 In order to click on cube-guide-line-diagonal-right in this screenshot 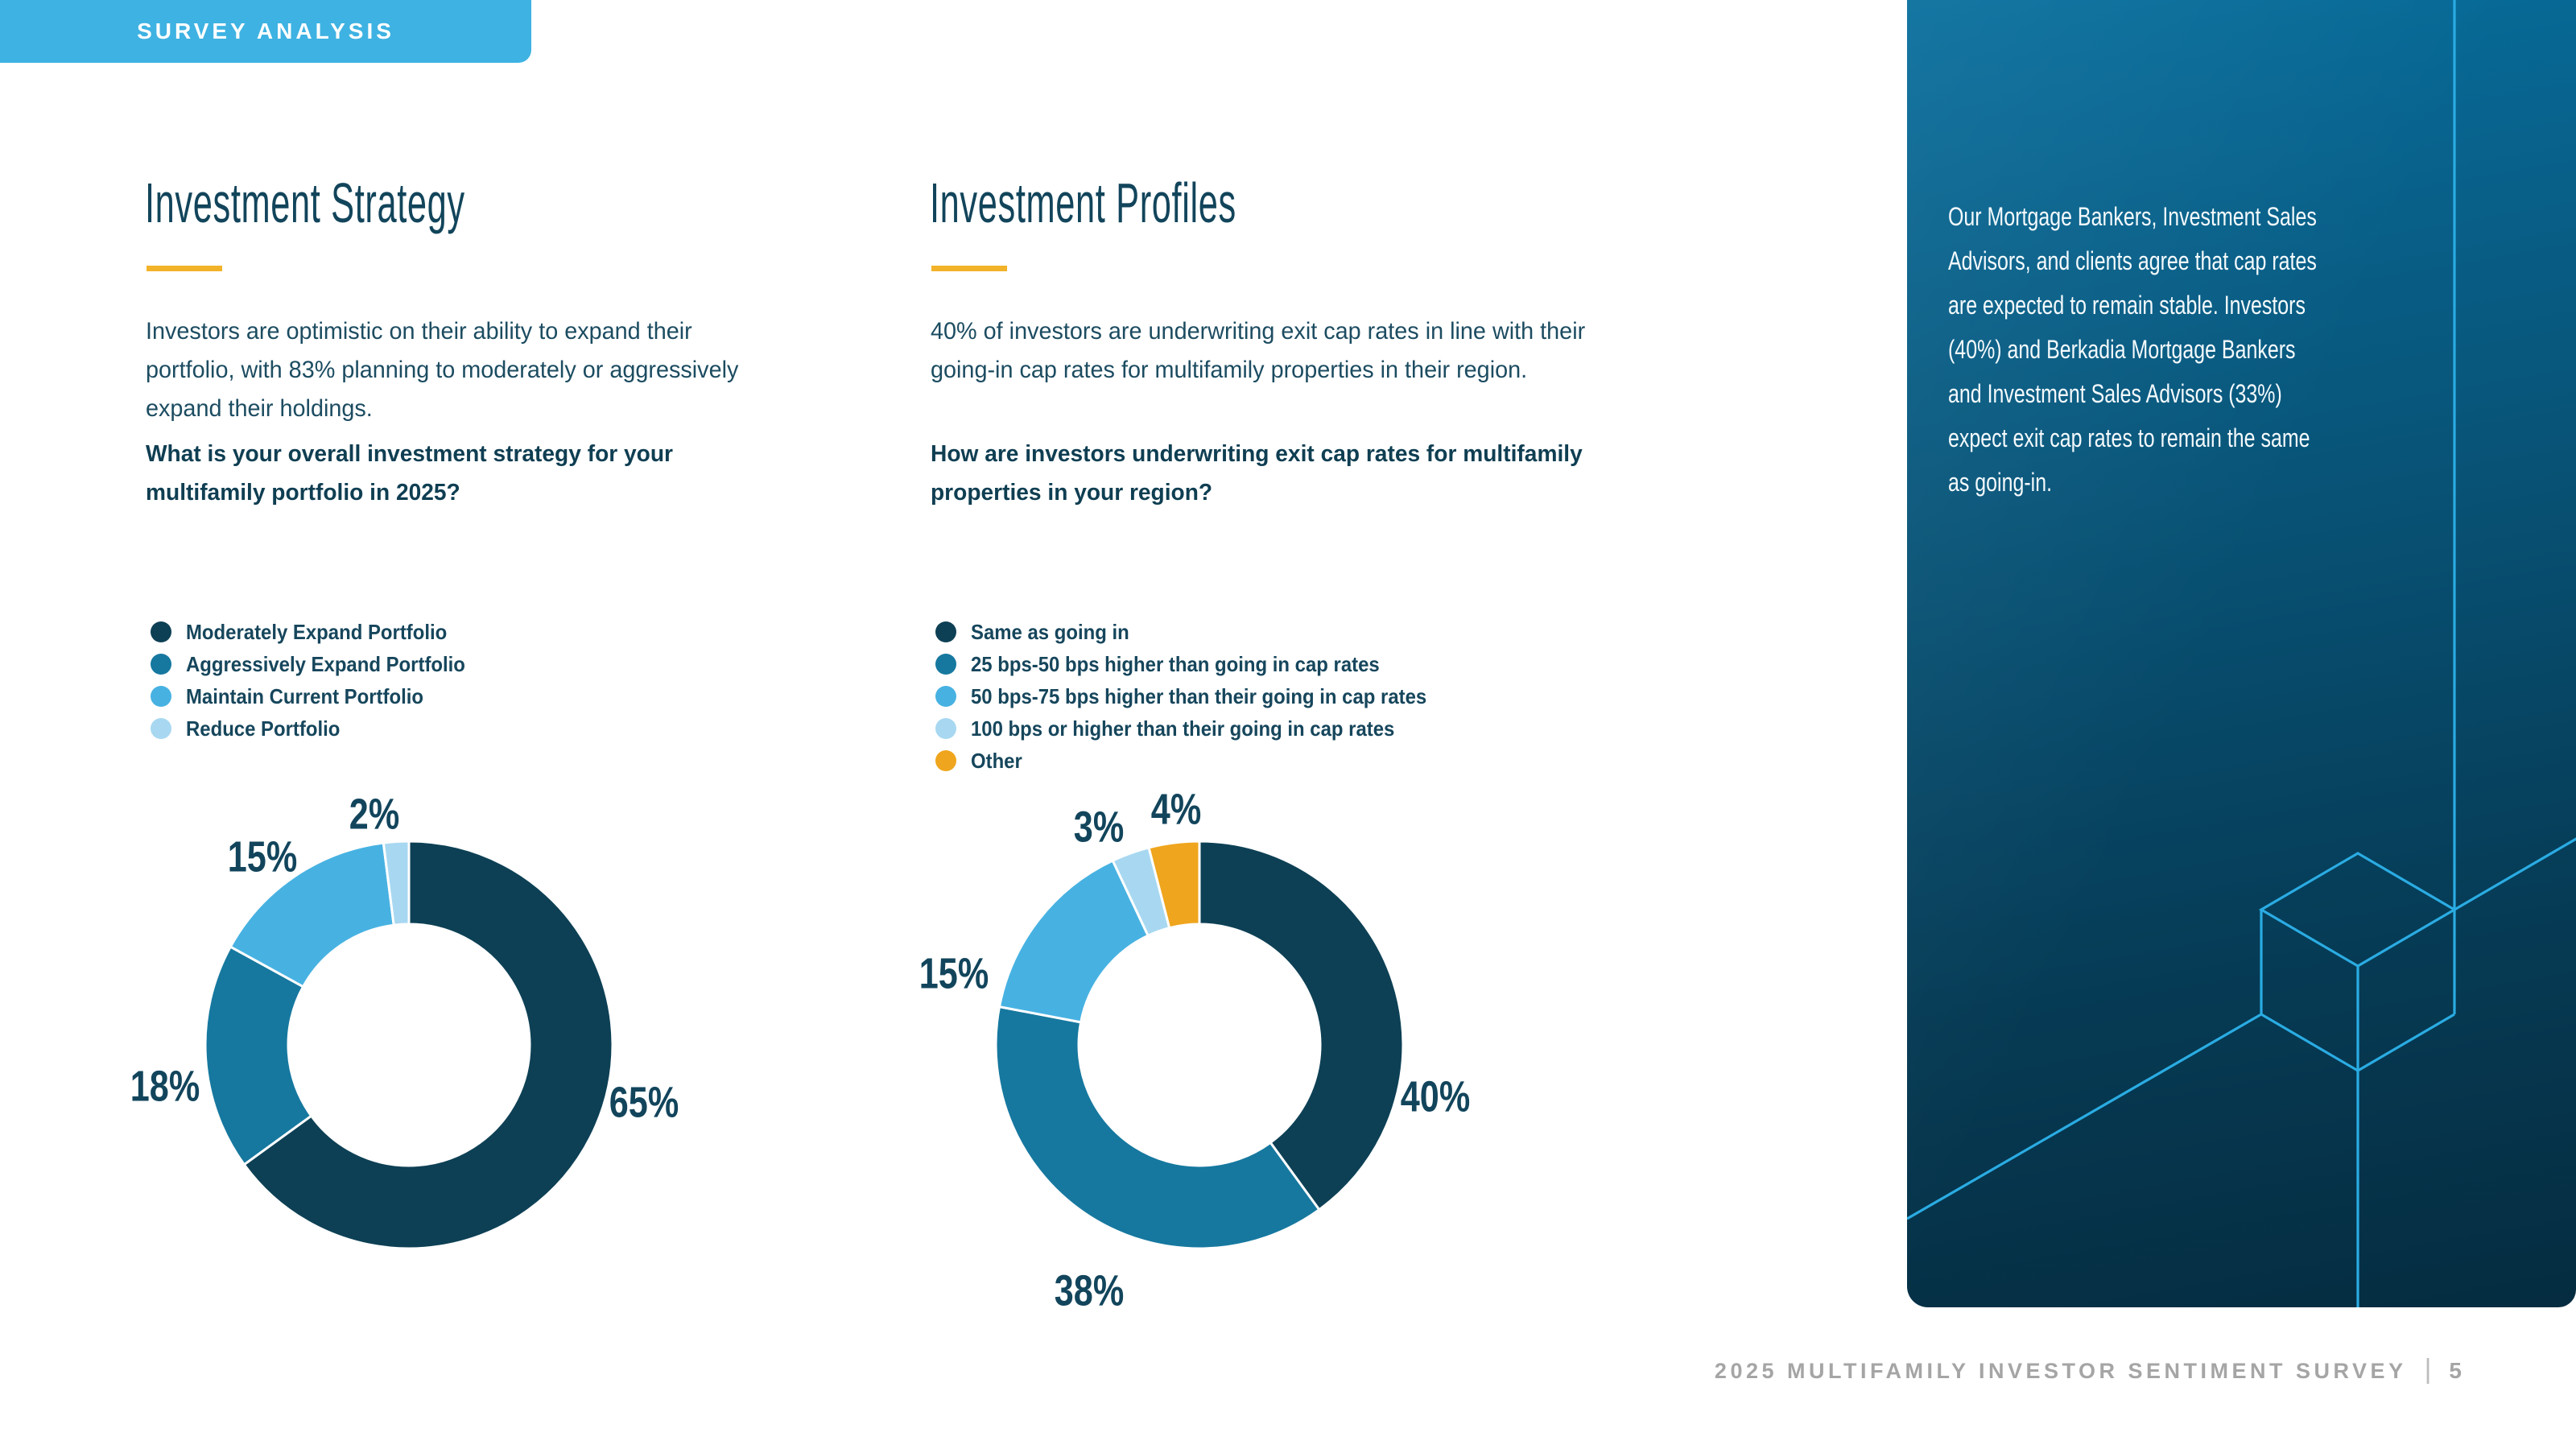, I will do `click(2515, 874)`.